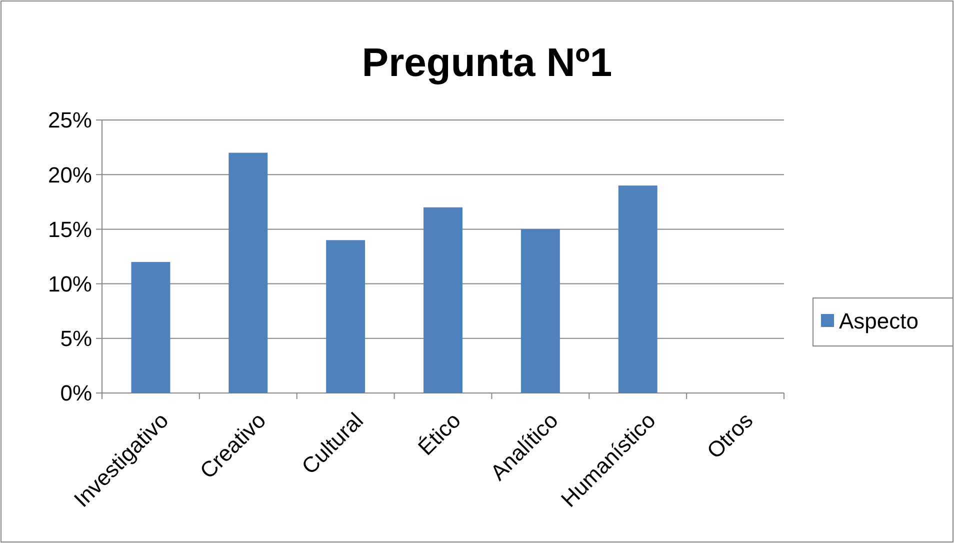 The image size is (954, 543). Describe the element at coordinates (487, 63) in the screenshot. I see `chart-title: Pregunta Nº1` at that location.